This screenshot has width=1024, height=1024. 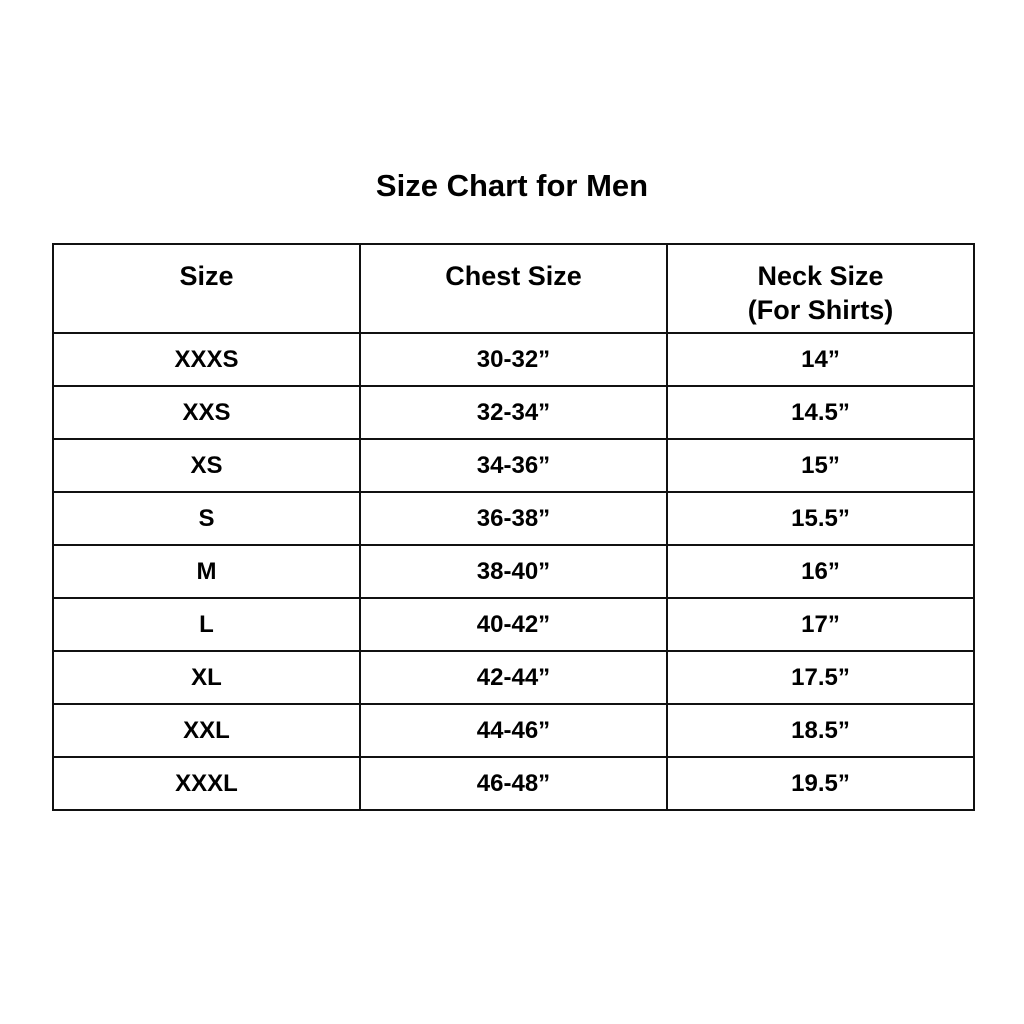 I want to click on table-row: XXXS 30-32” 14”, so click(x=513, y=359).